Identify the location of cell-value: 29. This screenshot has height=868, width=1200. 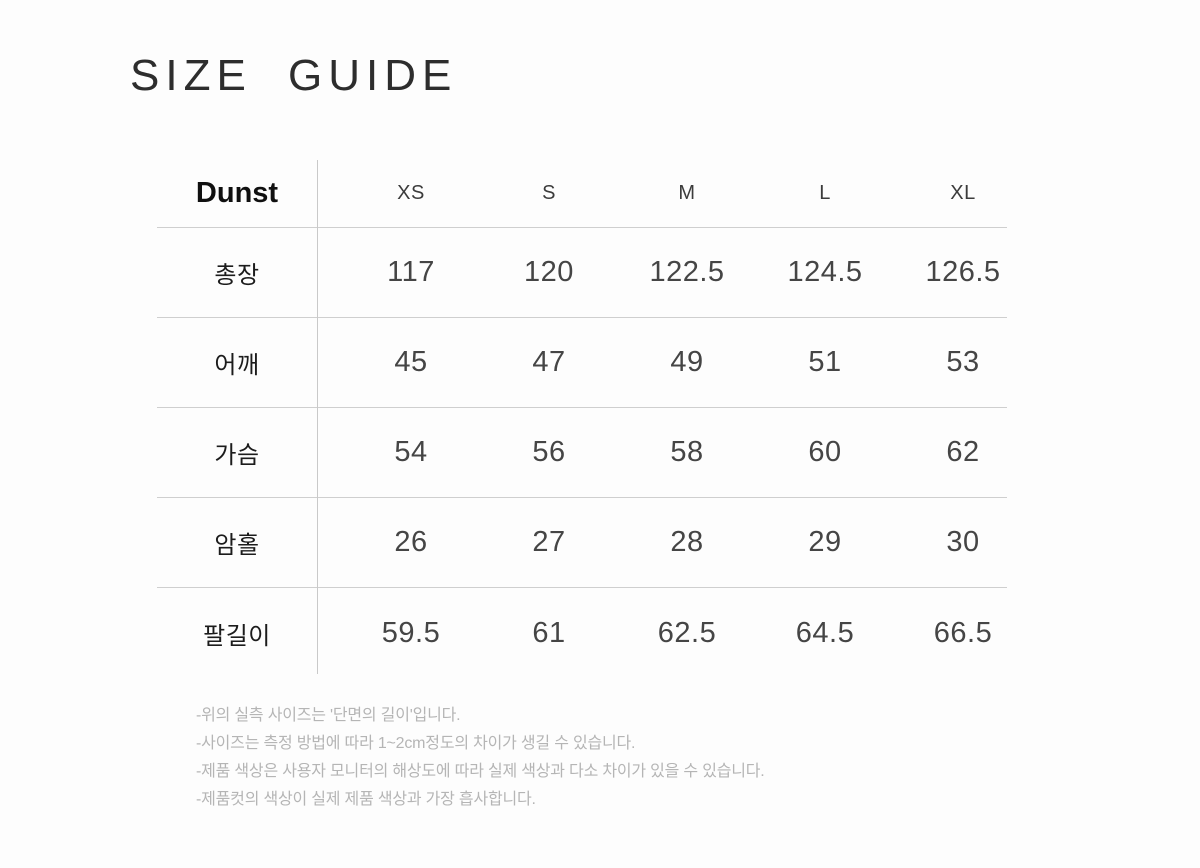
(825, 542).